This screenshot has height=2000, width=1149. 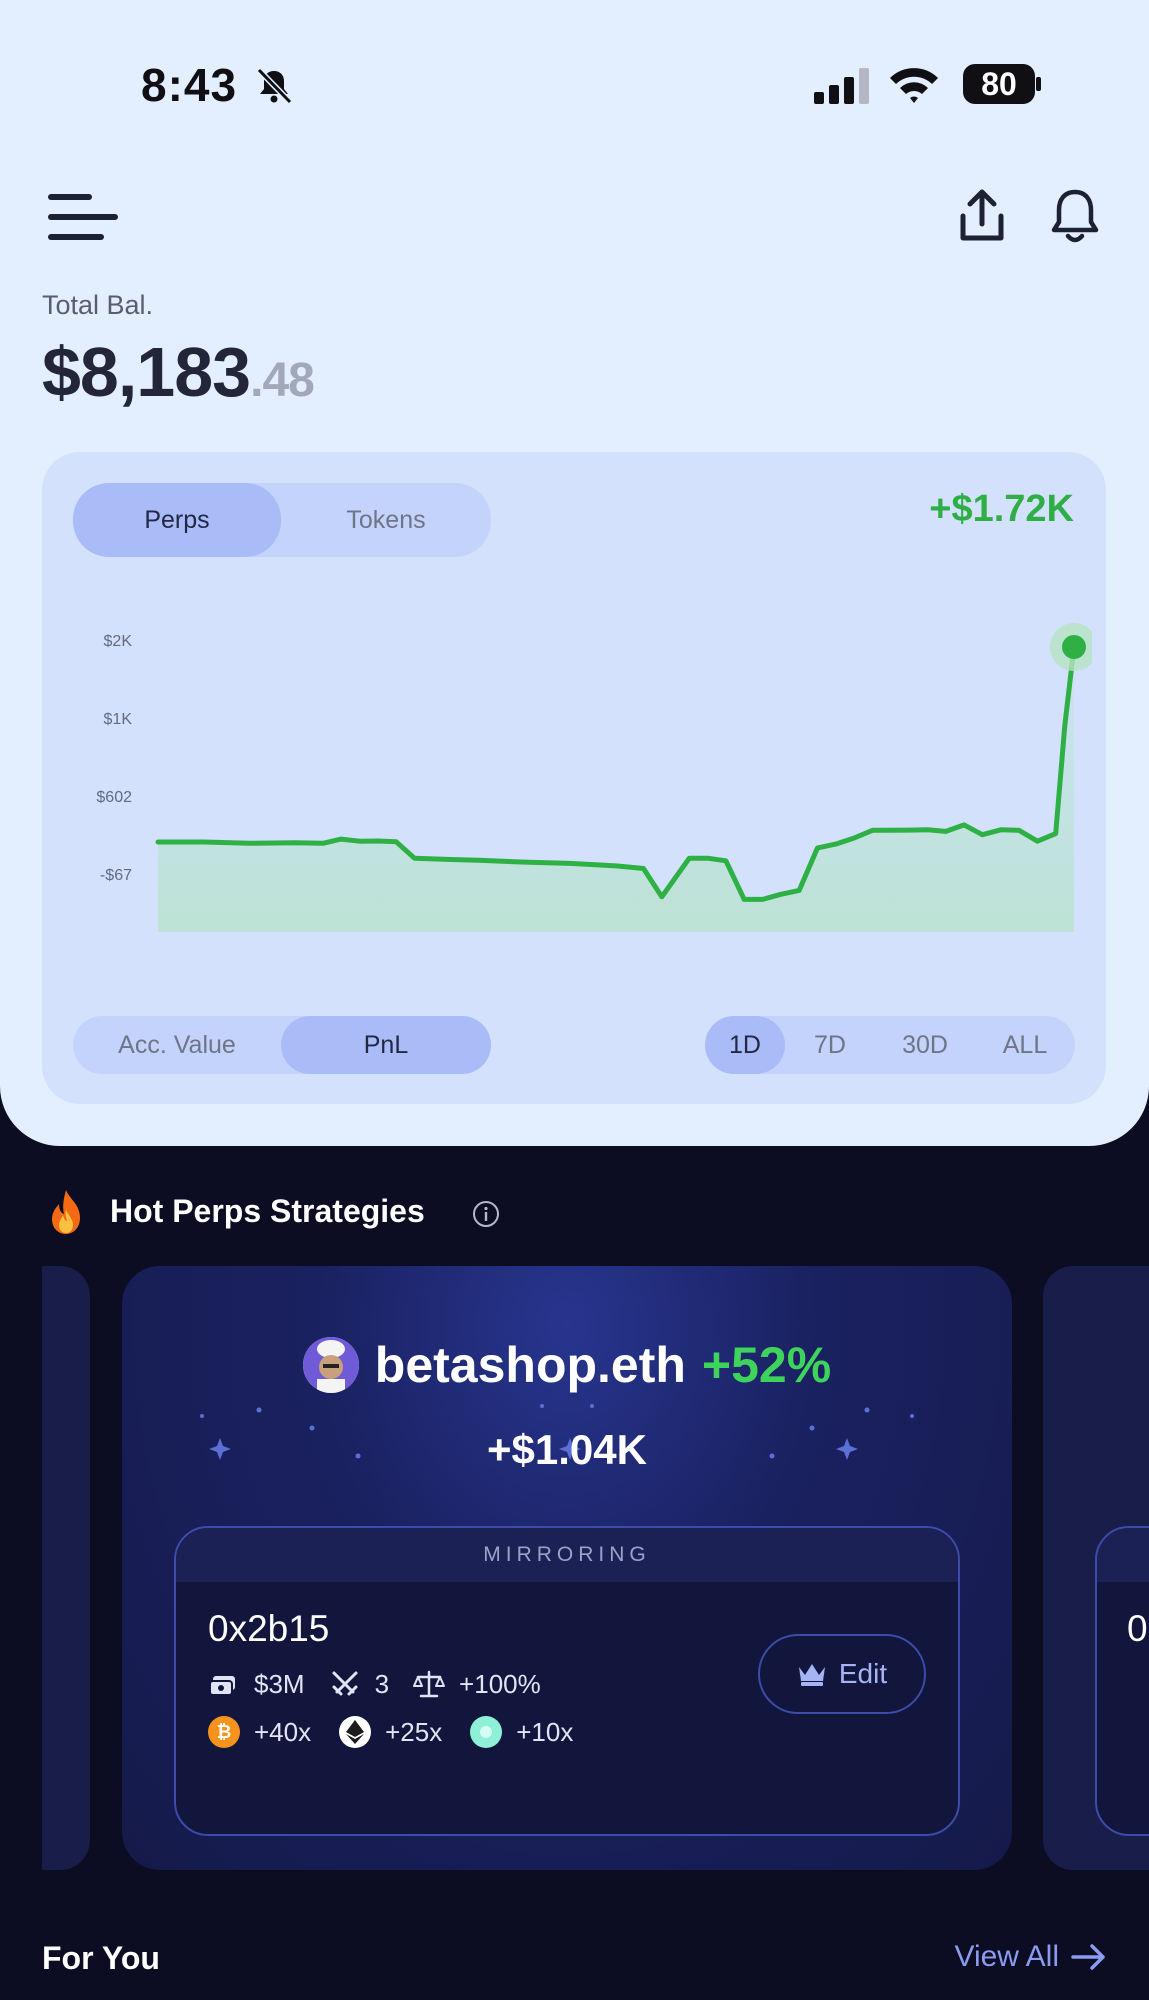 I want to click on view-all-label: View All, so click(x=1006, y=1956).